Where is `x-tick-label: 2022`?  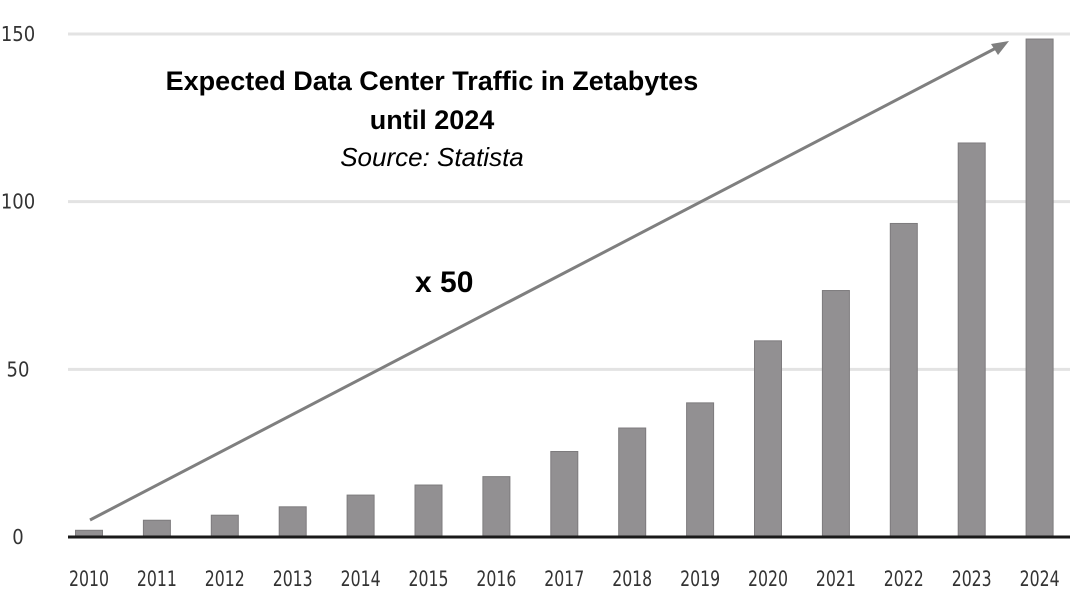
x-tick-label: 2022 is located at coordinates (904, 579).